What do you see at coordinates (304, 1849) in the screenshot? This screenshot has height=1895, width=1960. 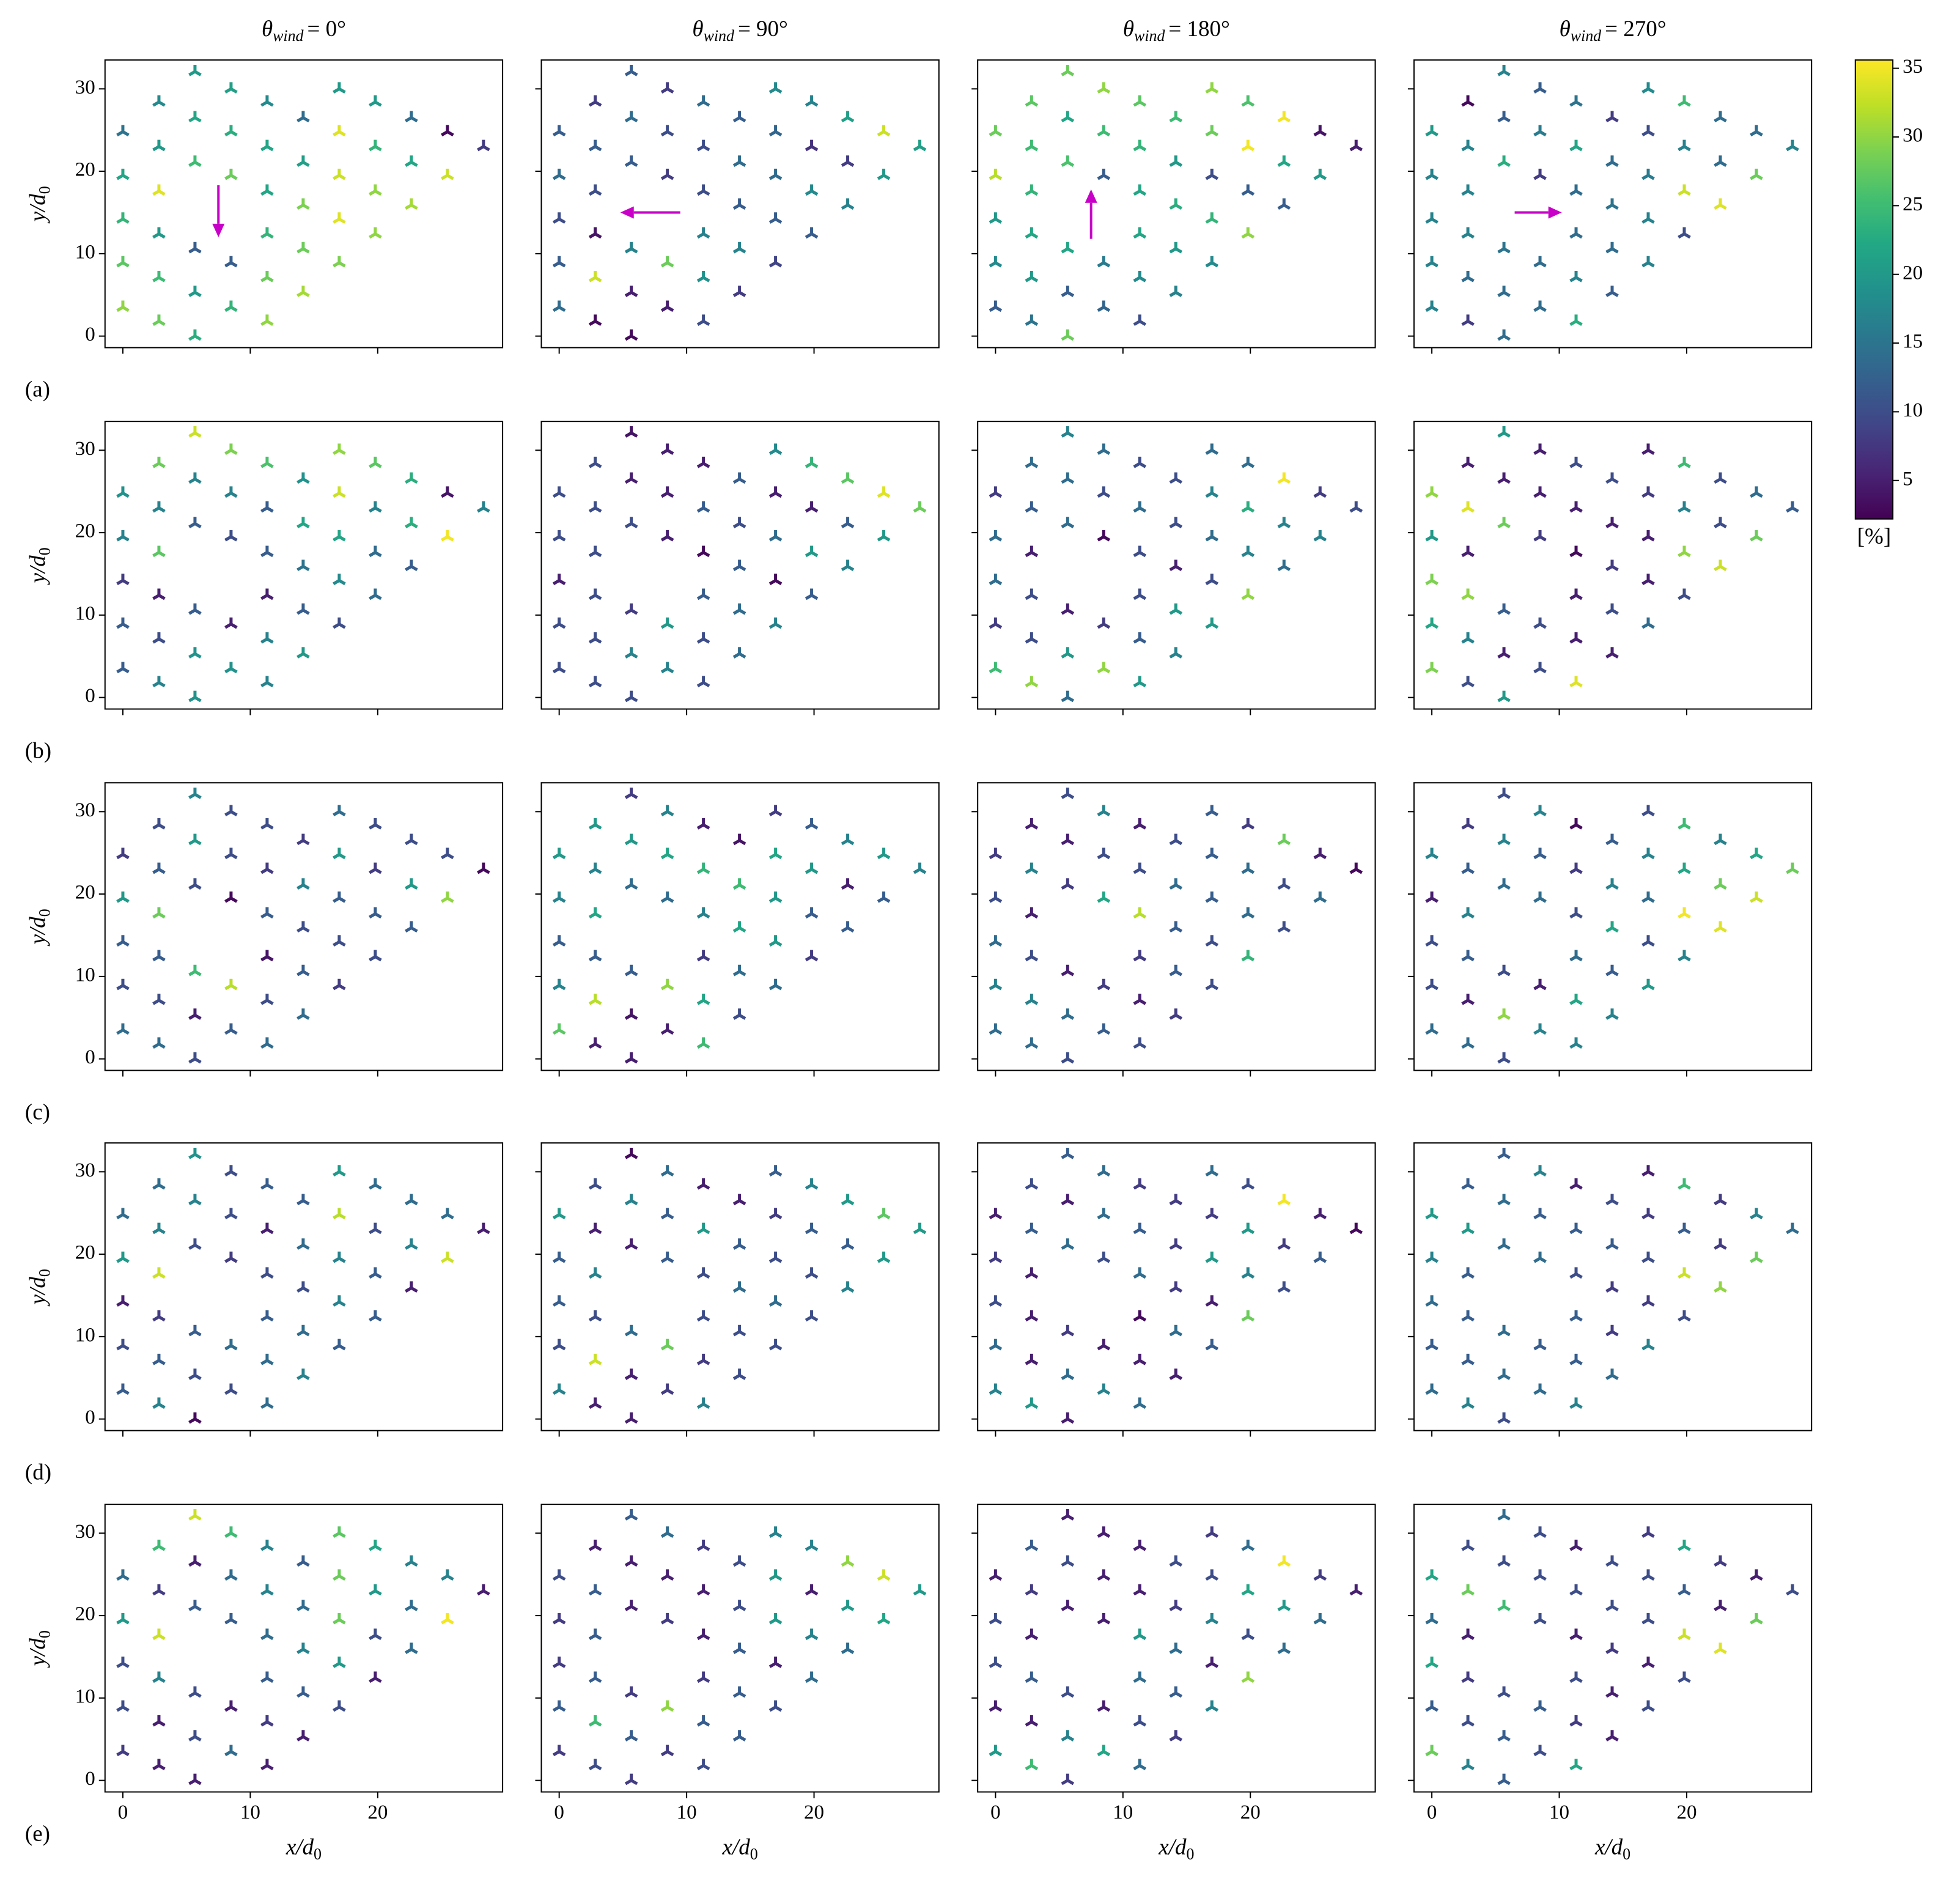 I see `x-axis-label: x/d0` at bounding box center [304, 1849].